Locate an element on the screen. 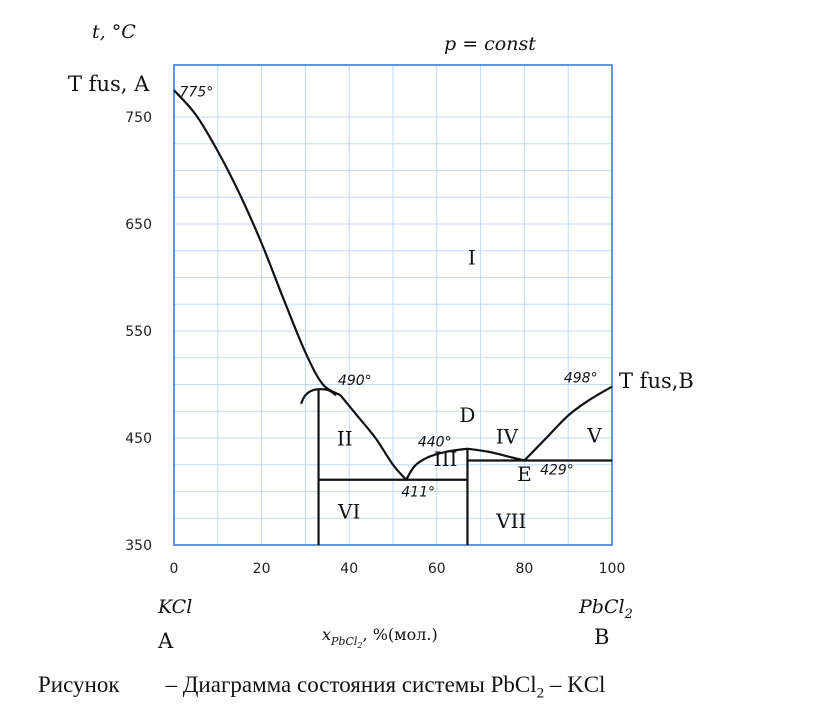  point-letter-D: D is located at coordinates (467, 415).